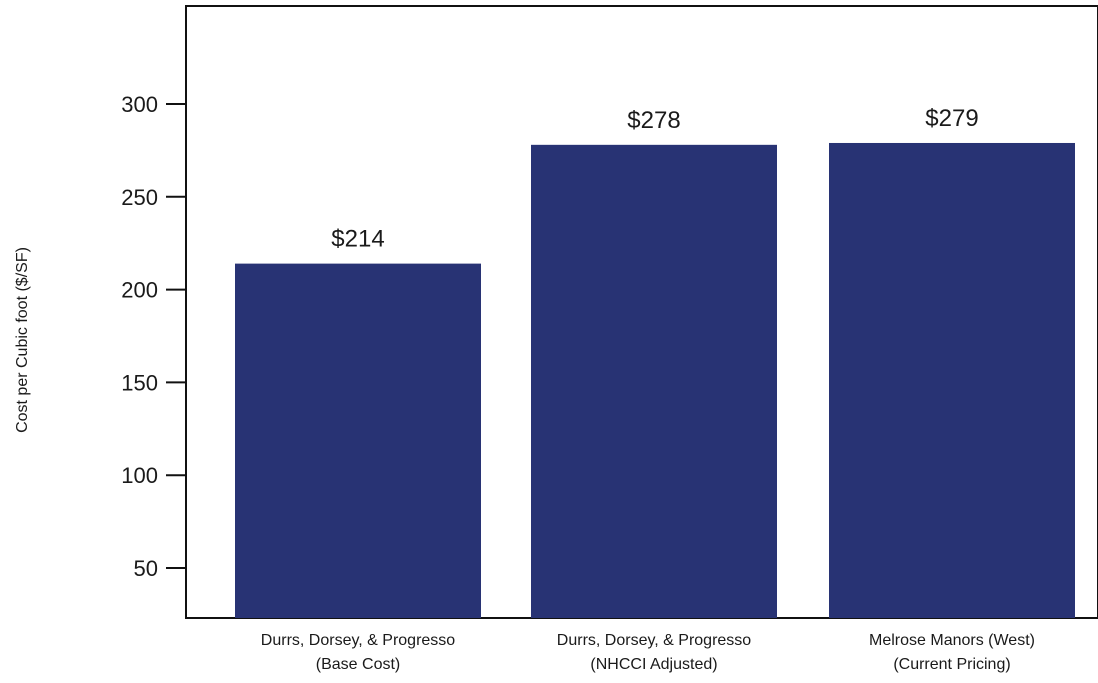 This screenshot has height=683, width=1098. Describe the element at coordinates (952, 640) in the screenshot. I see `x-category-label: Melrose Manors (West)` at that location.